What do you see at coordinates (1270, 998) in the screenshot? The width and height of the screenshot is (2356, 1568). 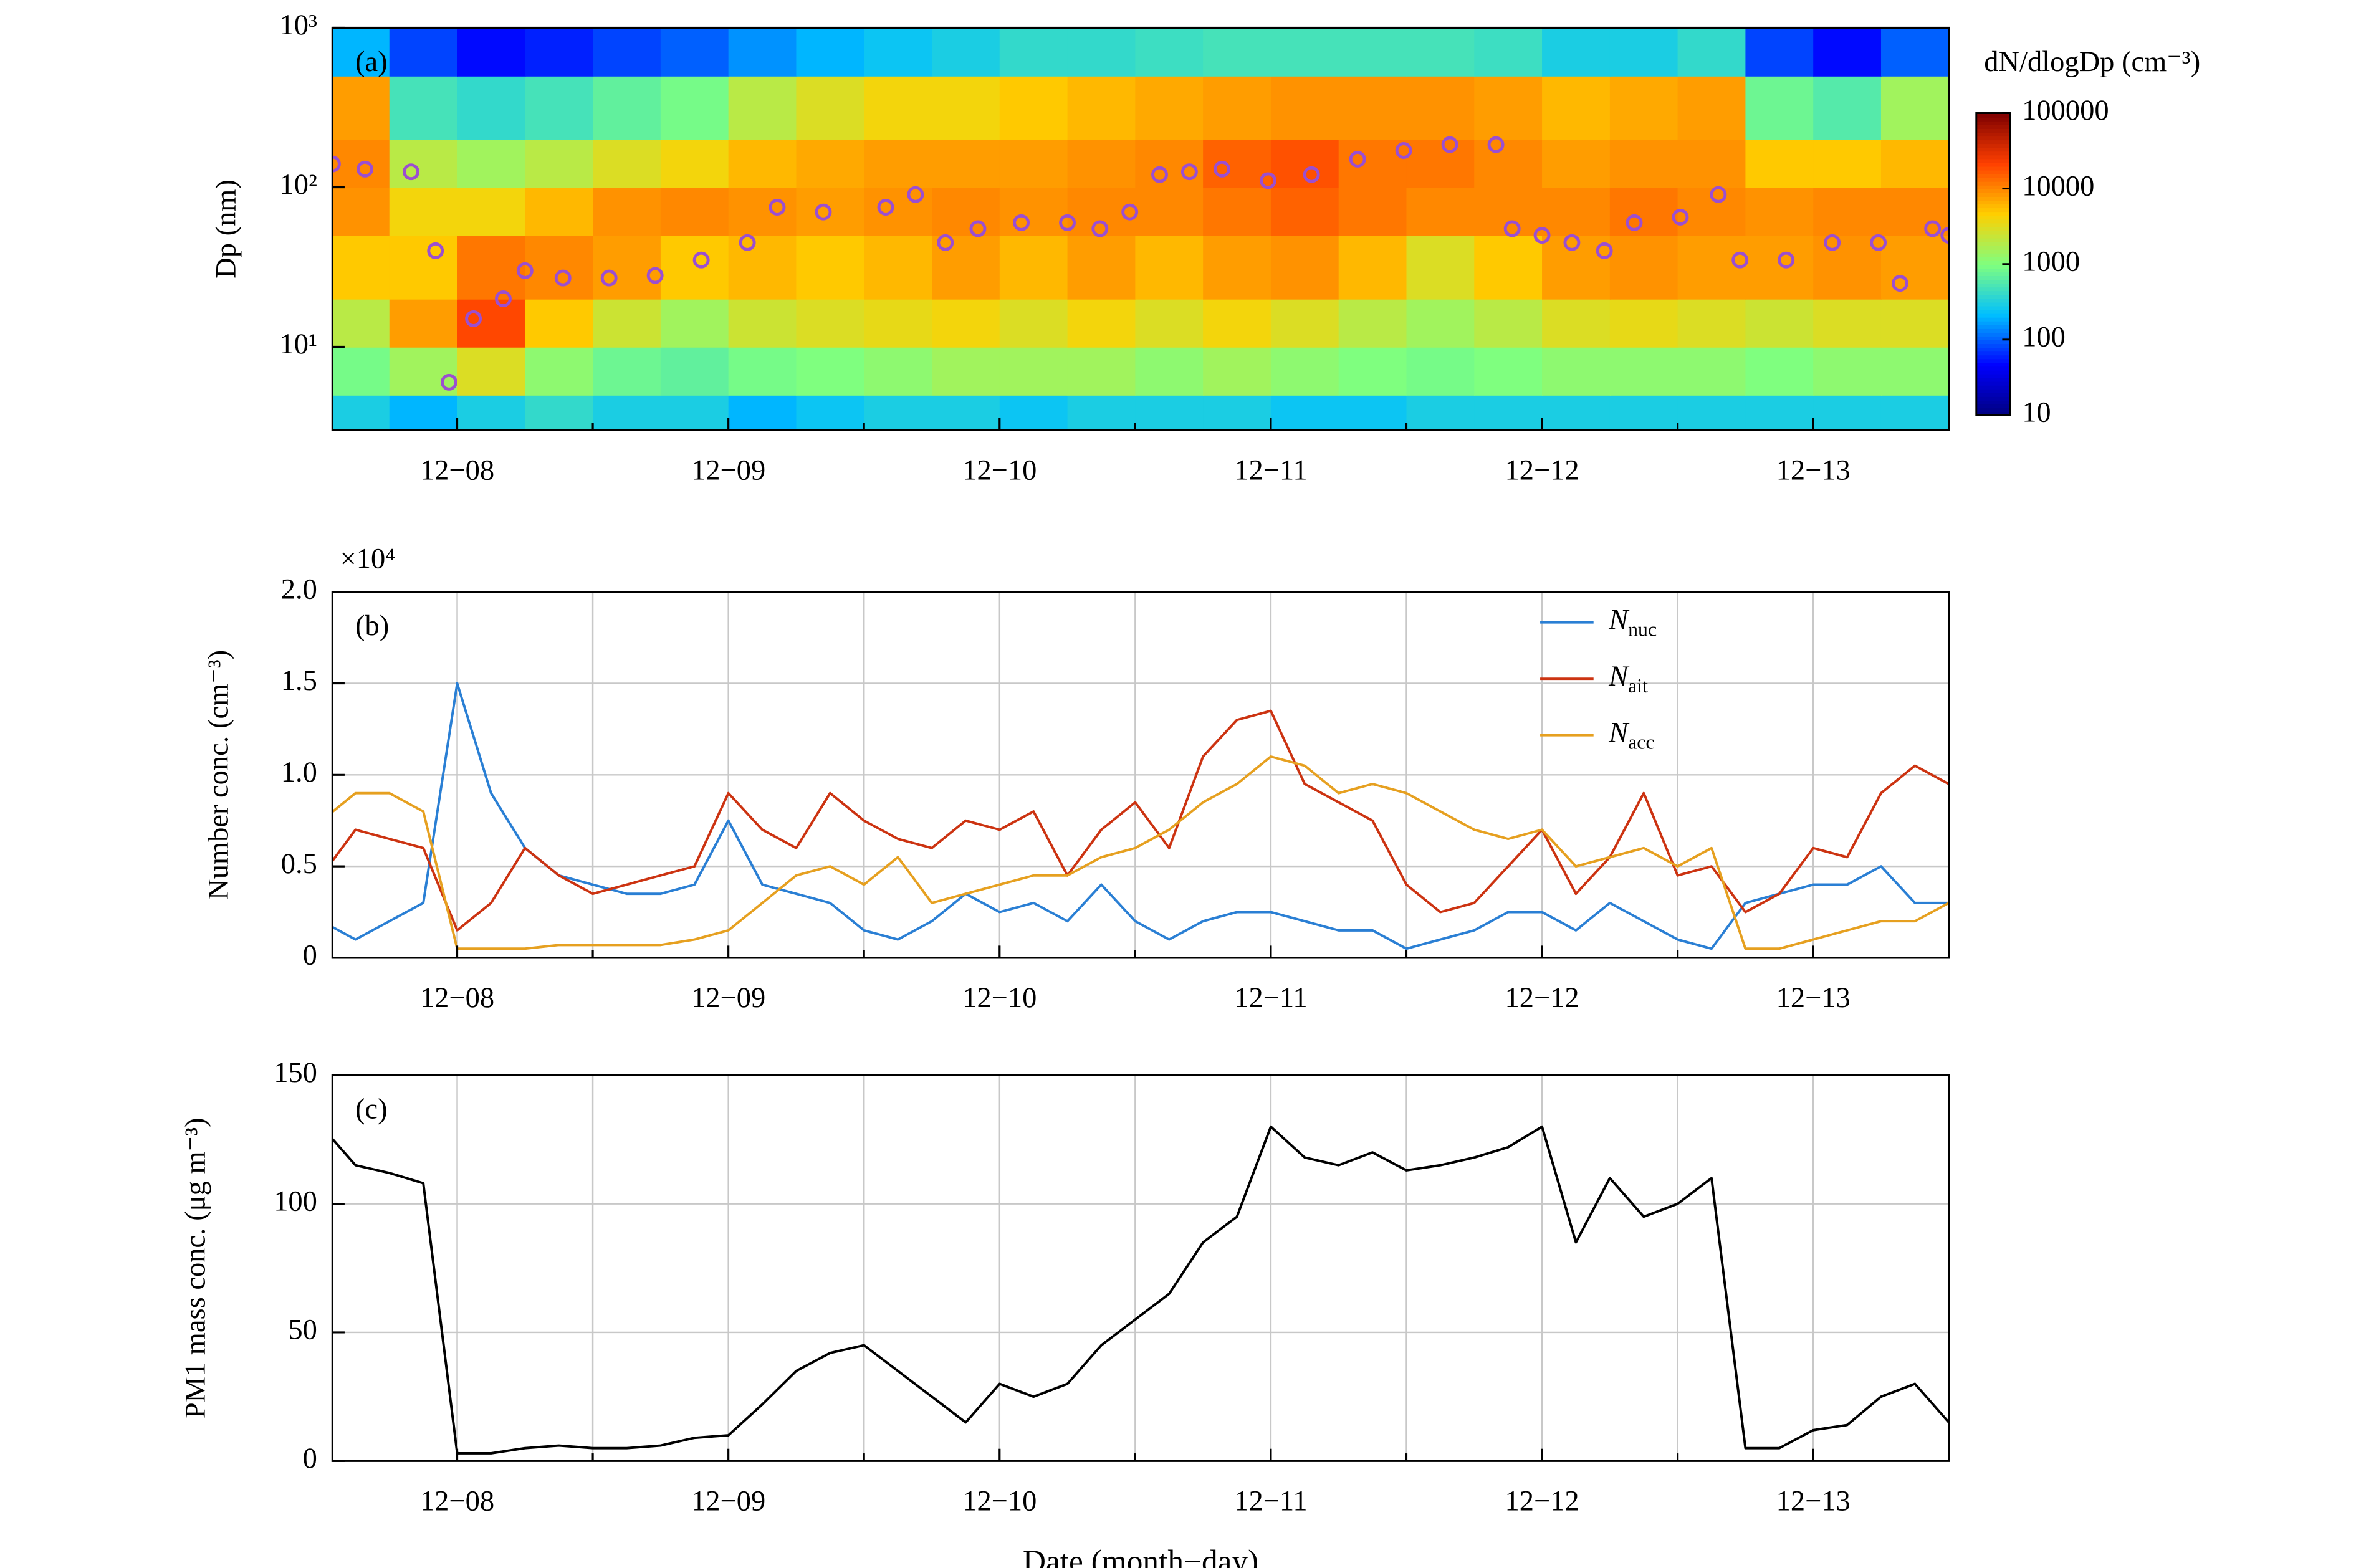 I see `x-tick-label: 12−11` at bounding box center [1270, 998].